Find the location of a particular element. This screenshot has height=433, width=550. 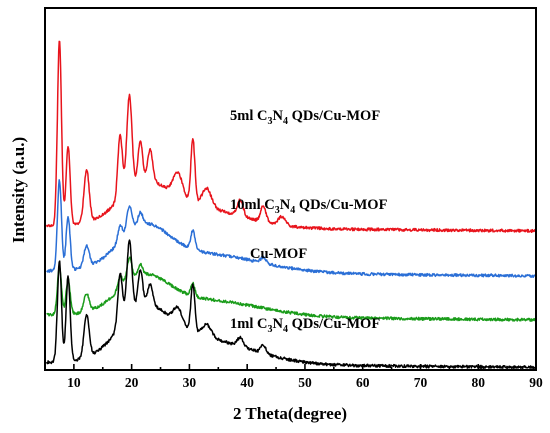

series-label: Cu-MOF is located at coordinates (278, 254).